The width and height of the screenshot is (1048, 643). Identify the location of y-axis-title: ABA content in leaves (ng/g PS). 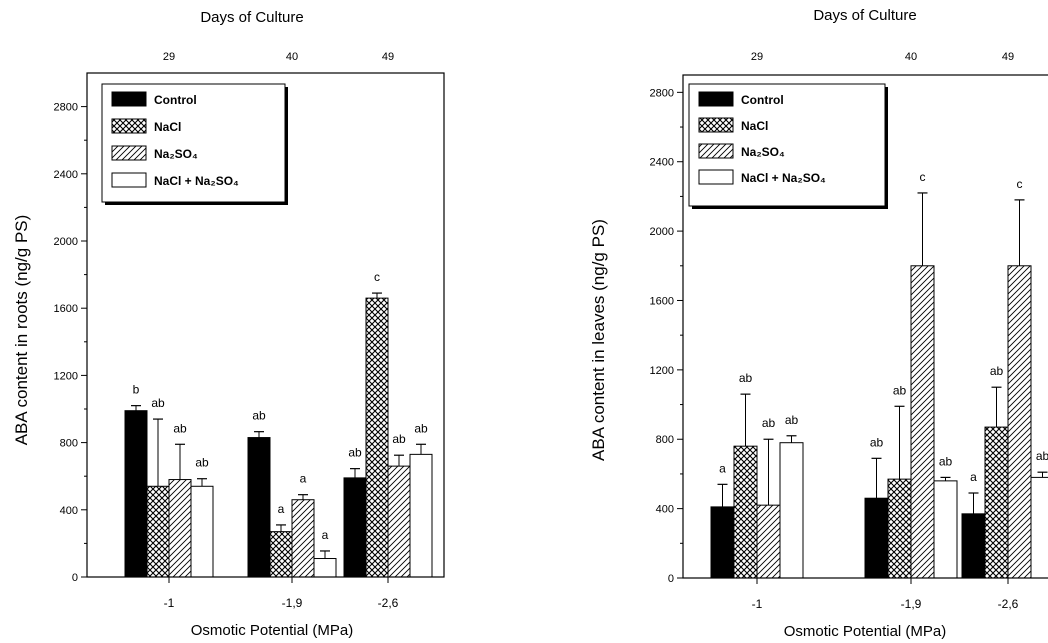
(598, 340).